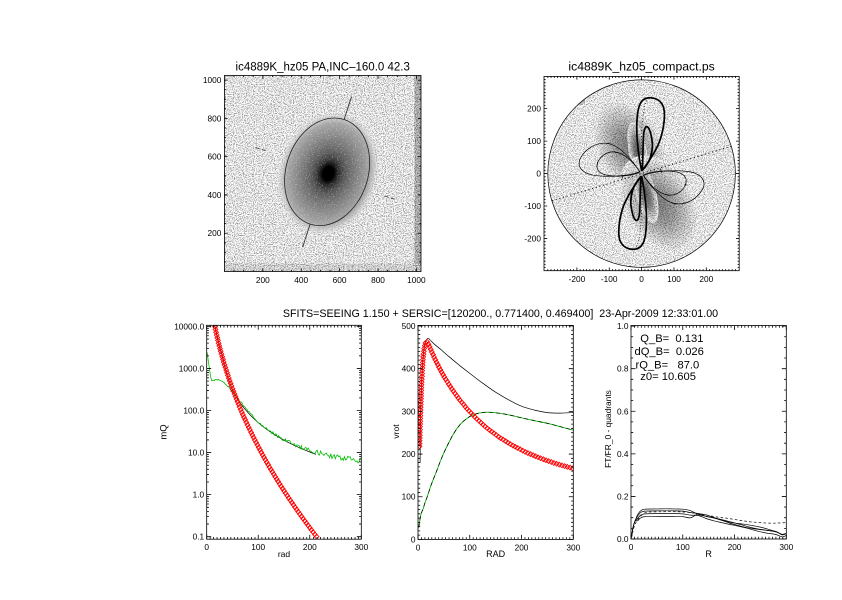  I want to click on svg-text: rQ_B= 87.0, so click(668, 365).